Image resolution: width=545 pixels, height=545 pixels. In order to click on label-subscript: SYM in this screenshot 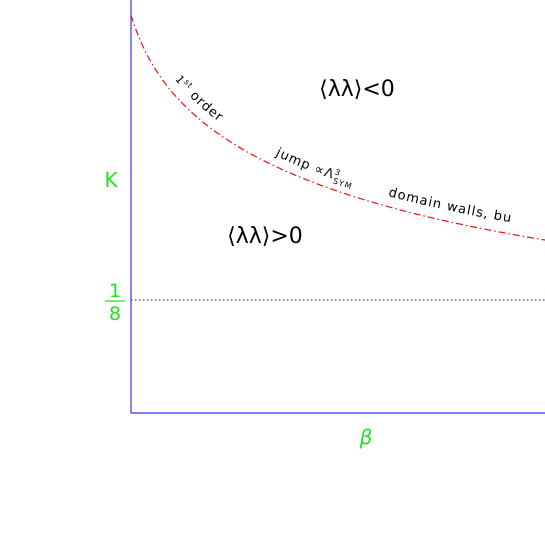, I will do `click(343, 183)`.